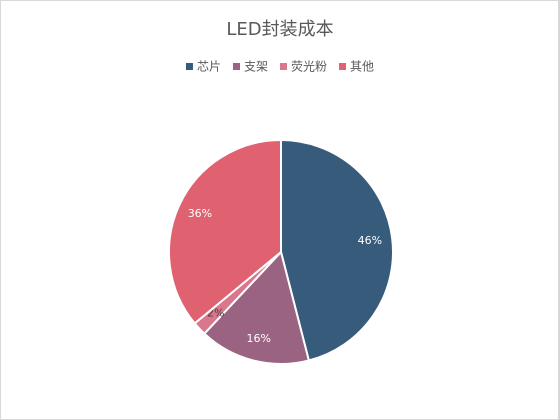 This screenshot has height=420, width=559. I want to click on data-label: 46%, so click(370, 240).